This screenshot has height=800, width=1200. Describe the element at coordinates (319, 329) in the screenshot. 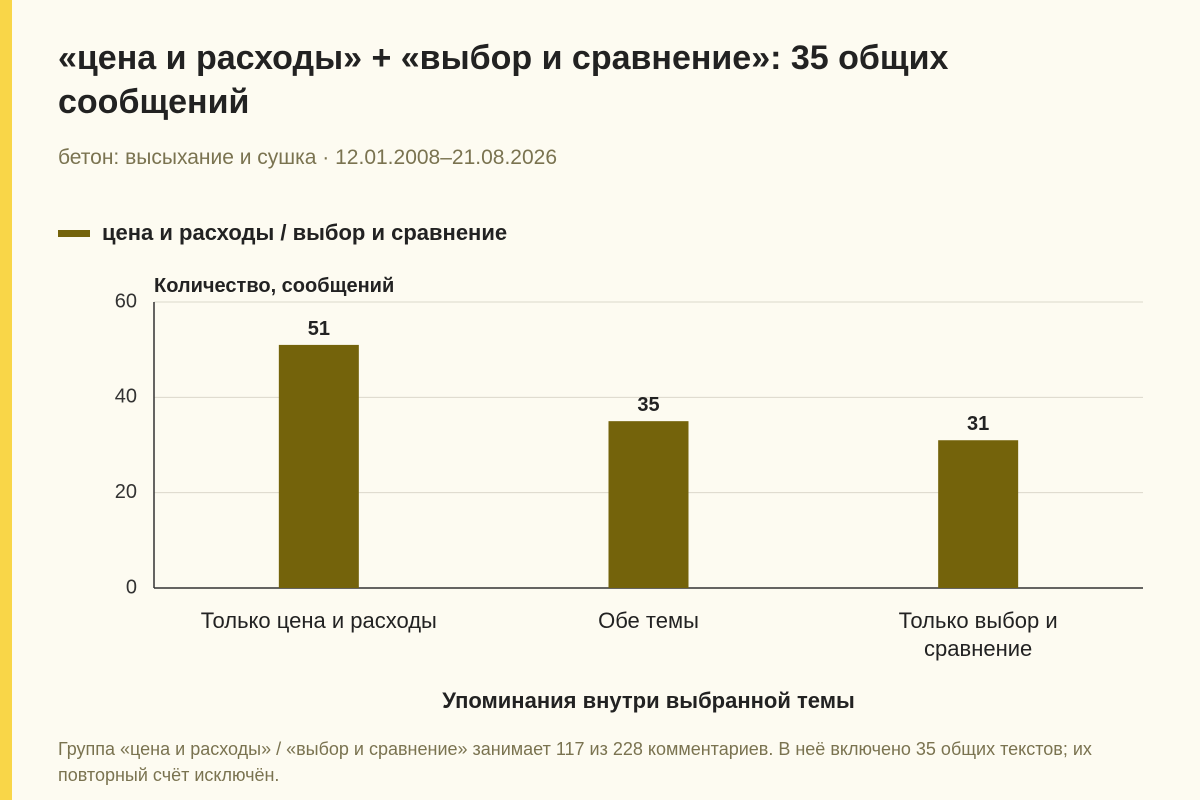

I see `data-label: 51` at that location.